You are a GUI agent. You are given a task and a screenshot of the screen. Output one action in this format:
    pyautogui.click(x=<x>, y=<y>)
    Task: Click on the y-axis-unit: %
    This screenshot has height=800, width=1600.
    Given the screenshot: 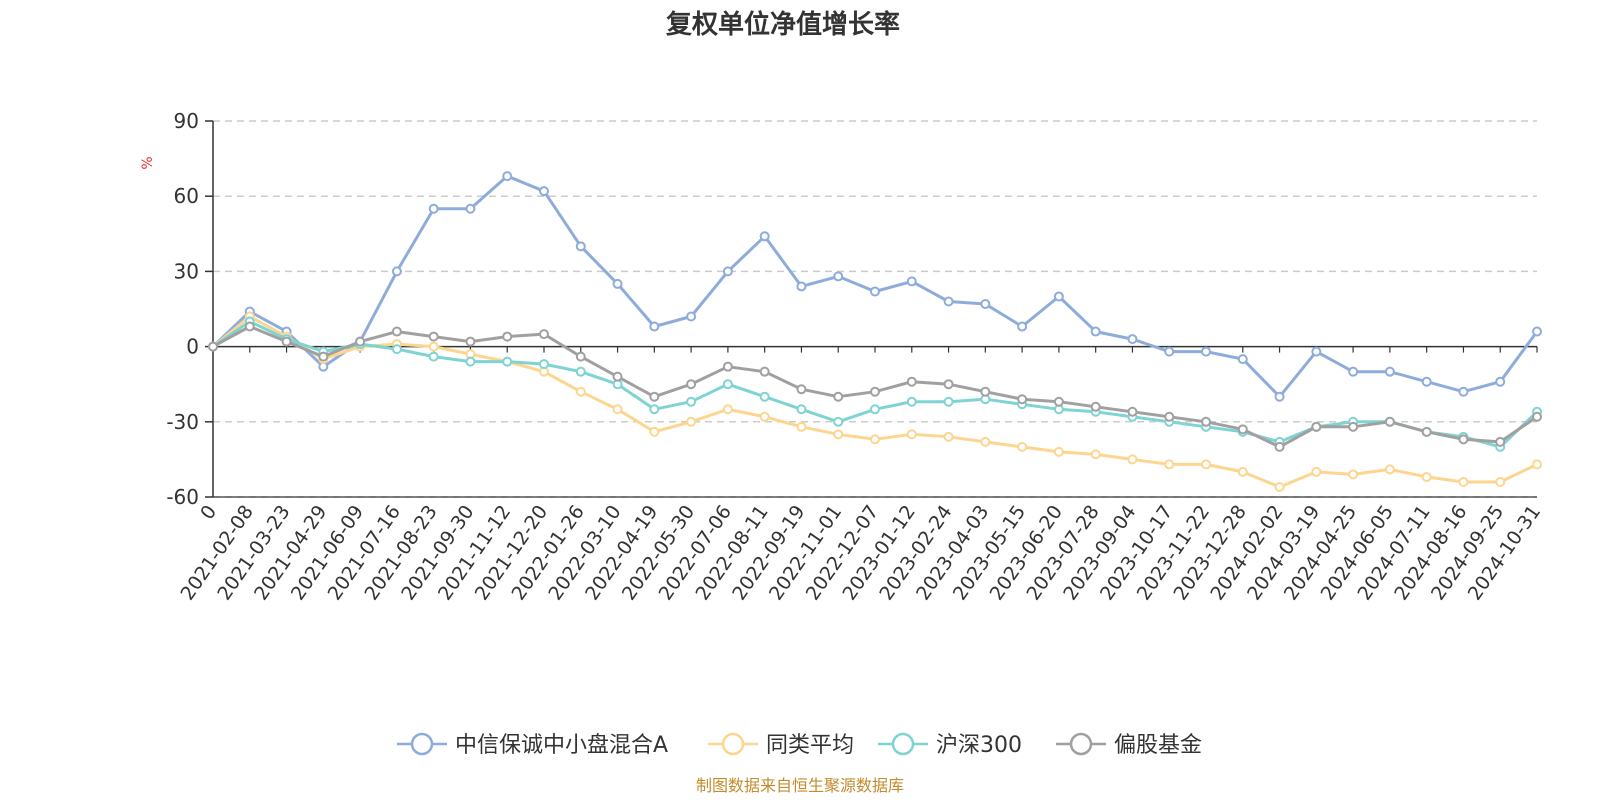 What is the action you would take?
    pyautogui.click(x=148, y=162)
    